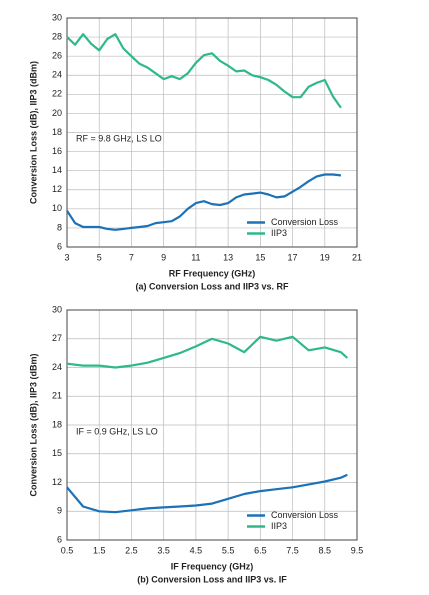 The width and height of the screenshot is (429, 595). What do you see at coordinates (293, 257) in the screenshot?
I see `x-tick-label: 17` at bounding box center [293, 257].